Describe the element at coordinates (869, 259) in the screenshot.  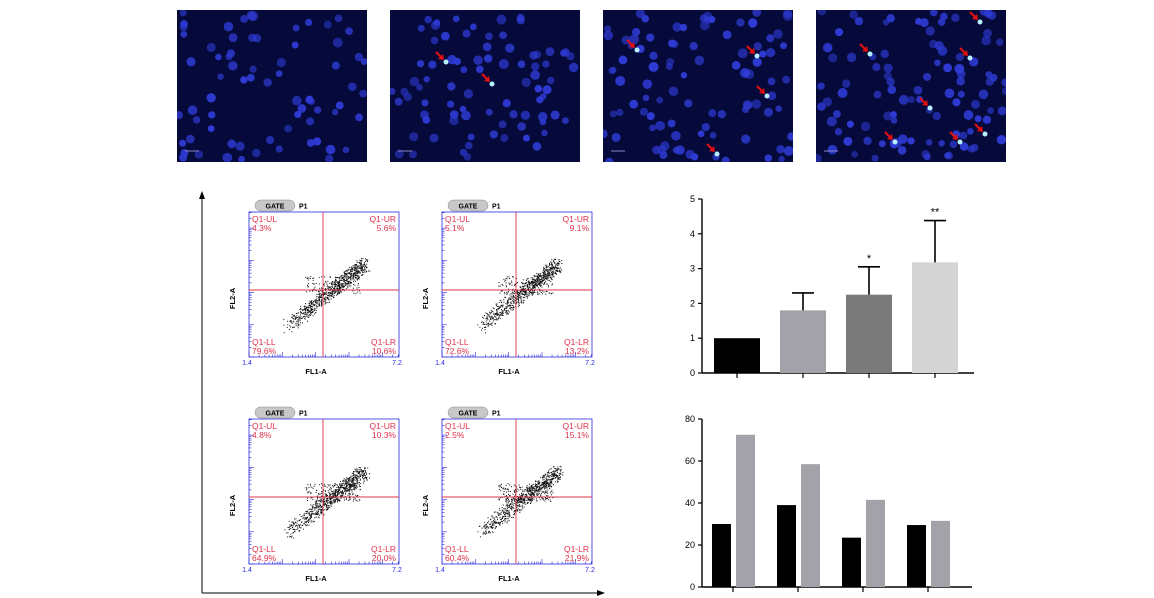
I see `significance-marker: *` at that location.